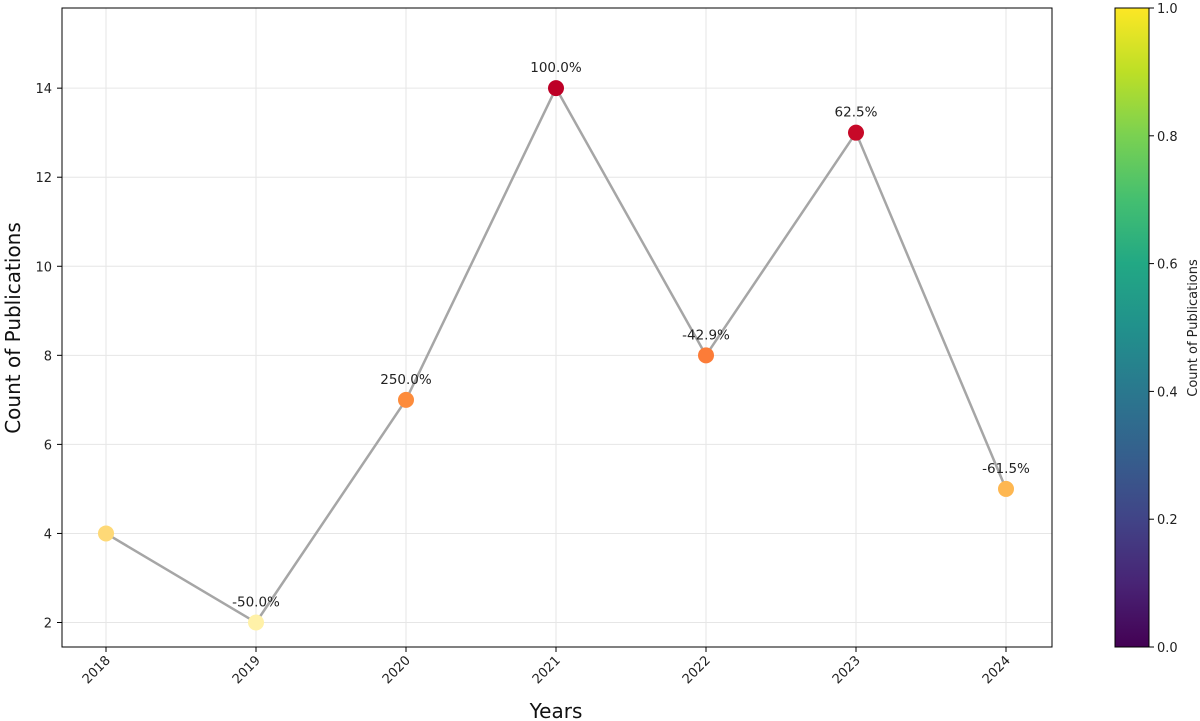 Image resolution: width=1200 pixels, height=721 pixels. I want to click on growth-label: 62.5%, so click(856, 113).